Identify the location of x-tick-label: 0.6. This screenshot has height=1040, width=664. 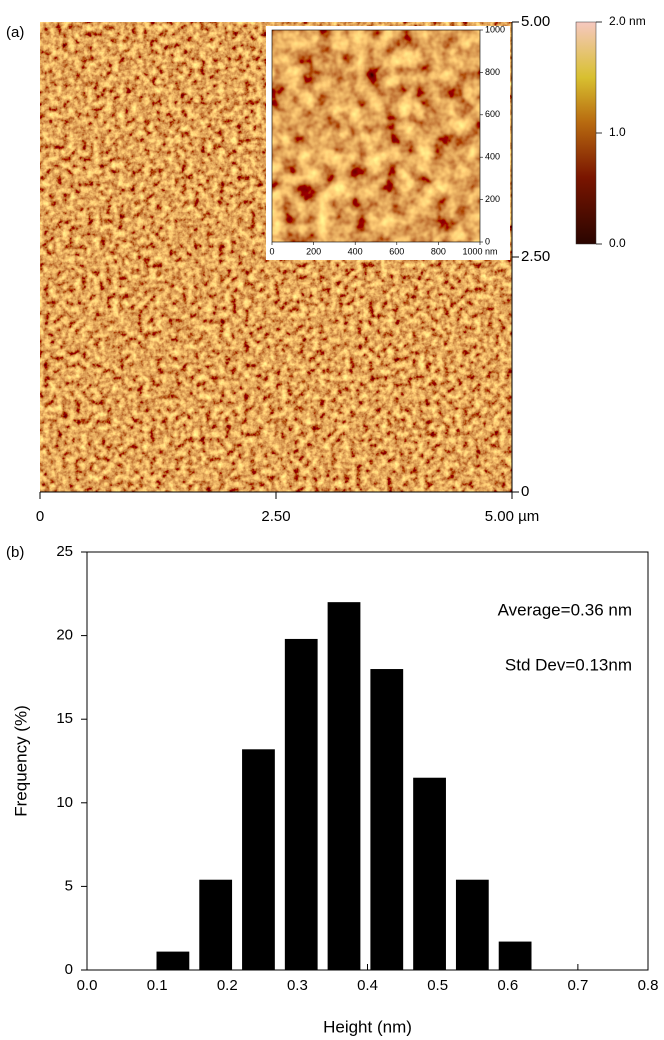
(507, 985).